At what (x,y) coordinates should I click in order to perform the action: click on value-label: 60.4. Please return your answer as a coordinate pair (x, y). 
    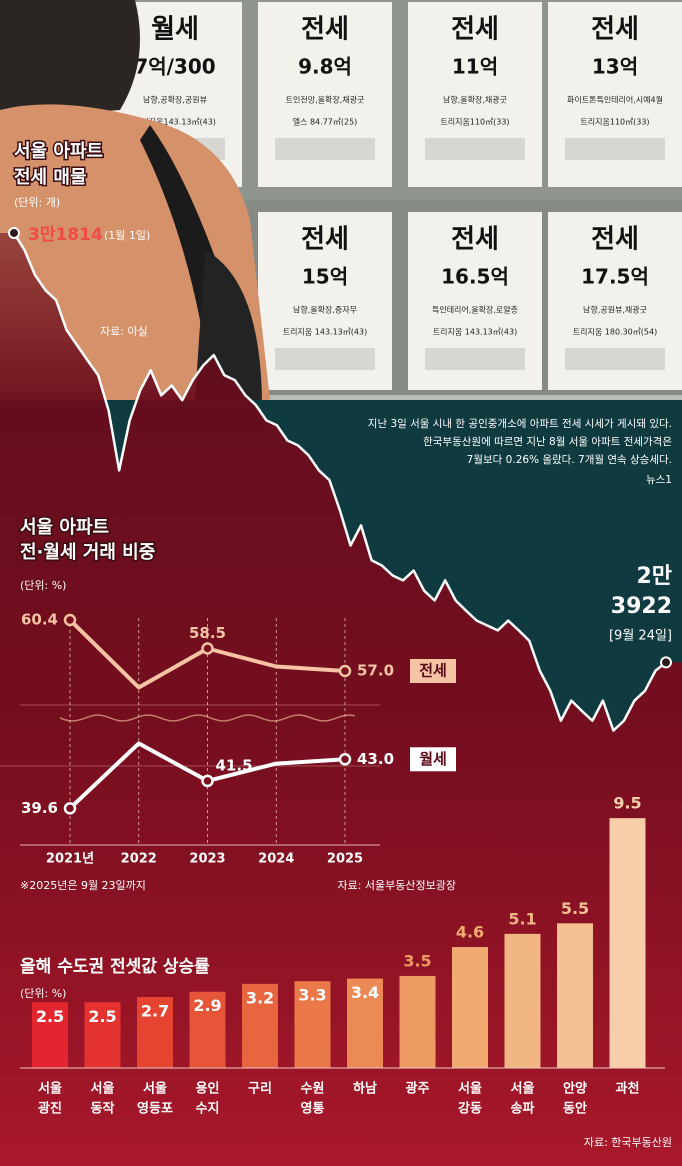
    Looking at the image, I should click on (39, 620).